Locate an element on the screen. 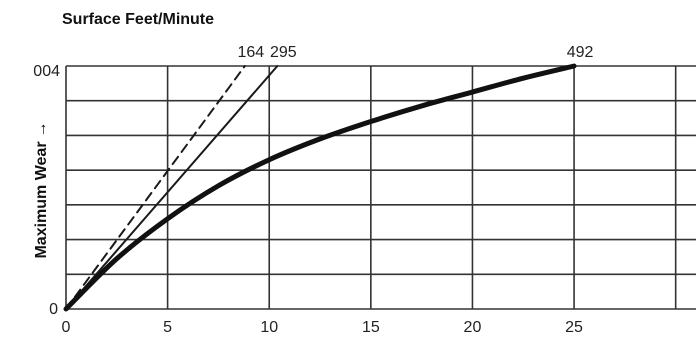 The height and width of the screenshot is (339, 697). x-tick-label: 10 is located at coordinates (269, 327).